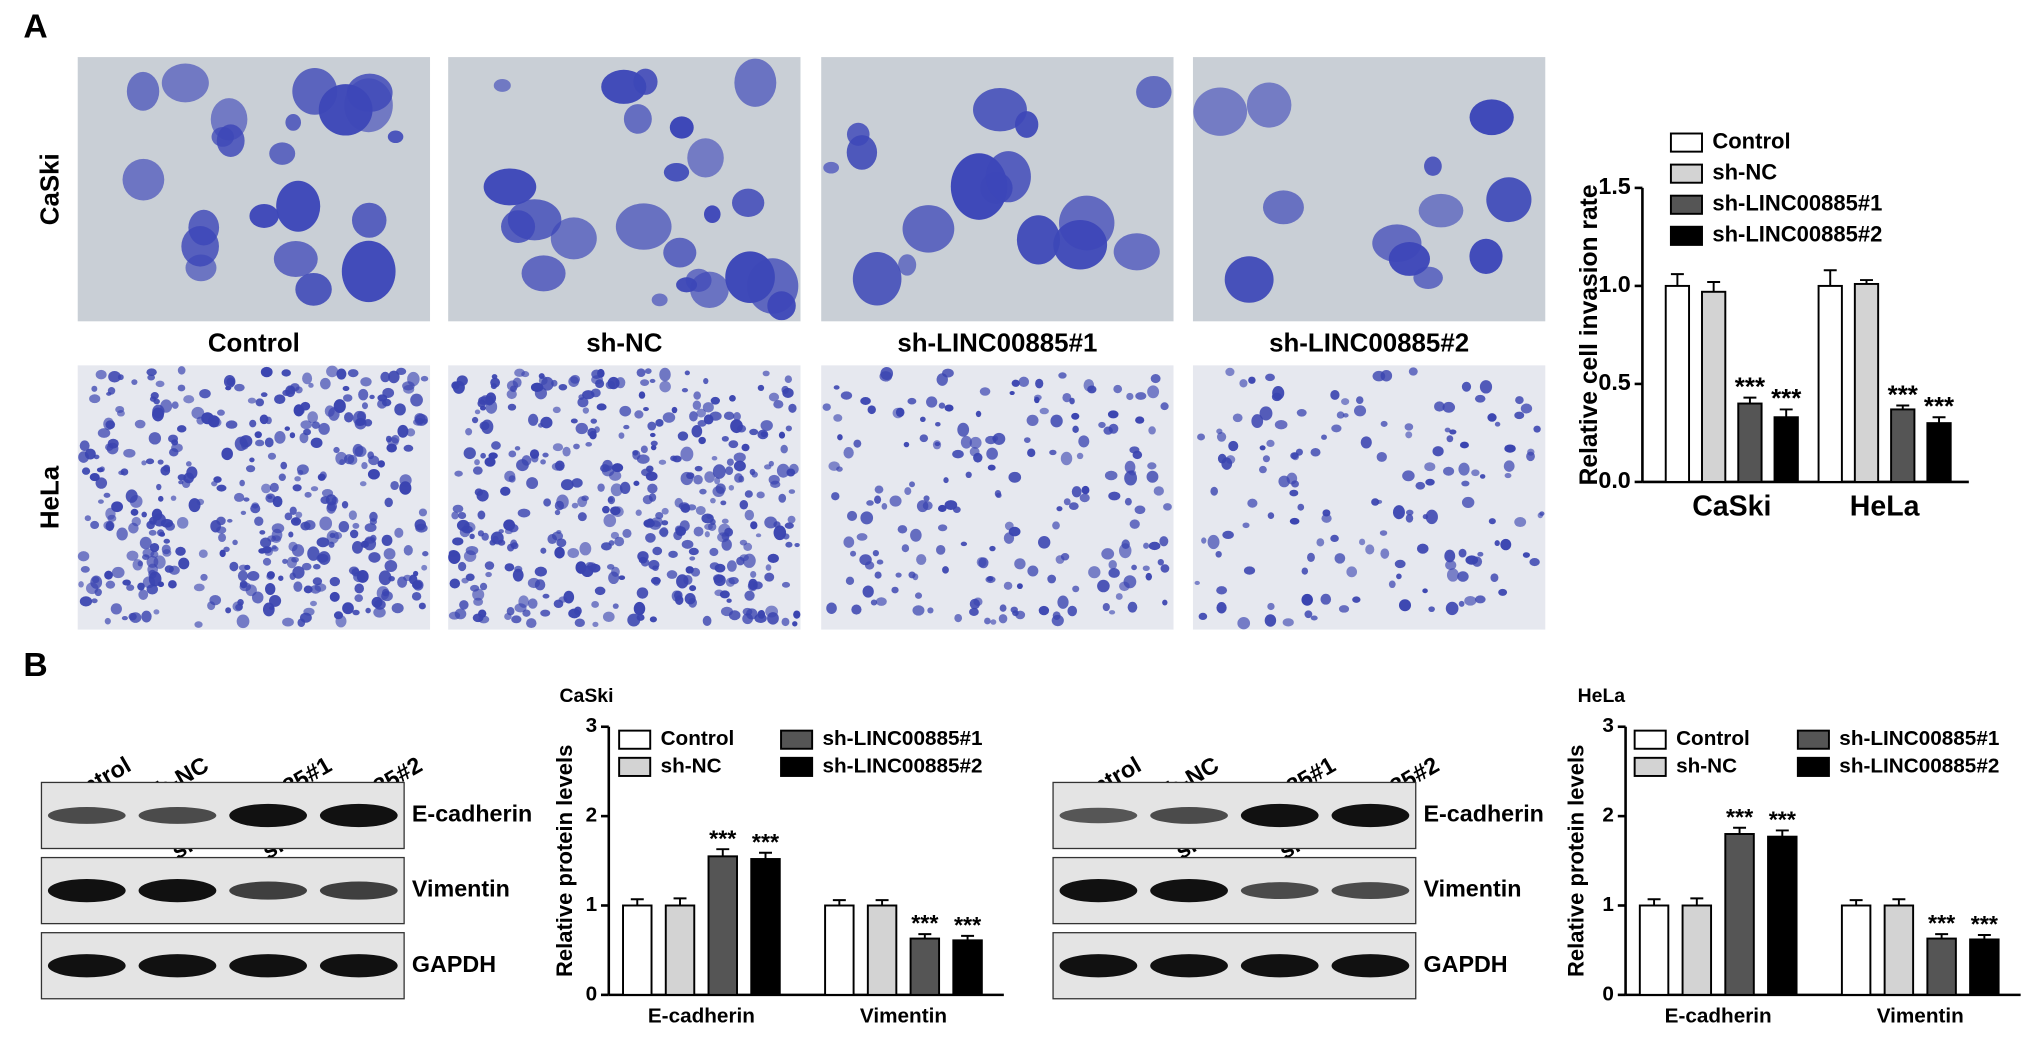 This screenshot has height=1039, width=2031. Describe the element at coordinates (1942, 923) in the screenshot. I see `significance-label: ***` at that location.